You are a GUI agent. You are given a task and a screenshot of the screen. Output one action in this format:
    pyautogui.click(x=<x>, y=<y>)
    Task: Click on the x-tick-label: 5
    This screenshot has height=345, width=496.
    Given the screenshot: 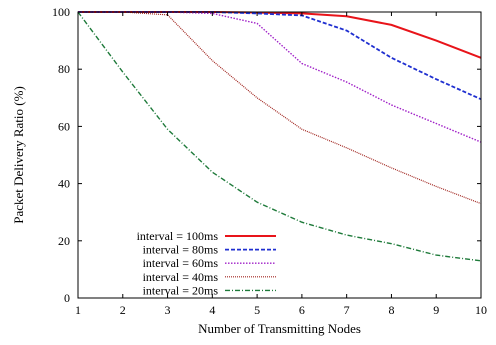 What is the action you would take?
    pyautogui.click(x=257, y=310)
    